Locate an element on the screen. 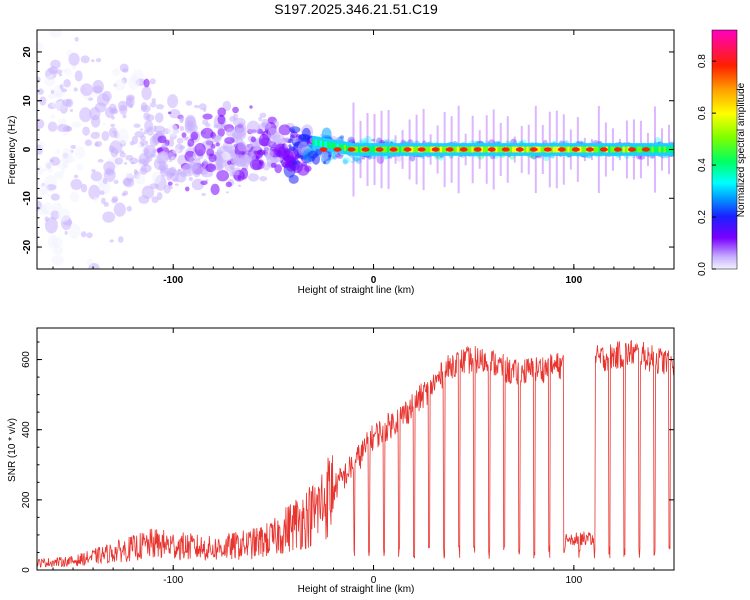 Image resolution: width=750 pixels, height=600 pixels. snr-x-label: Height of straight line (km) is located at coordinates (356, 589).